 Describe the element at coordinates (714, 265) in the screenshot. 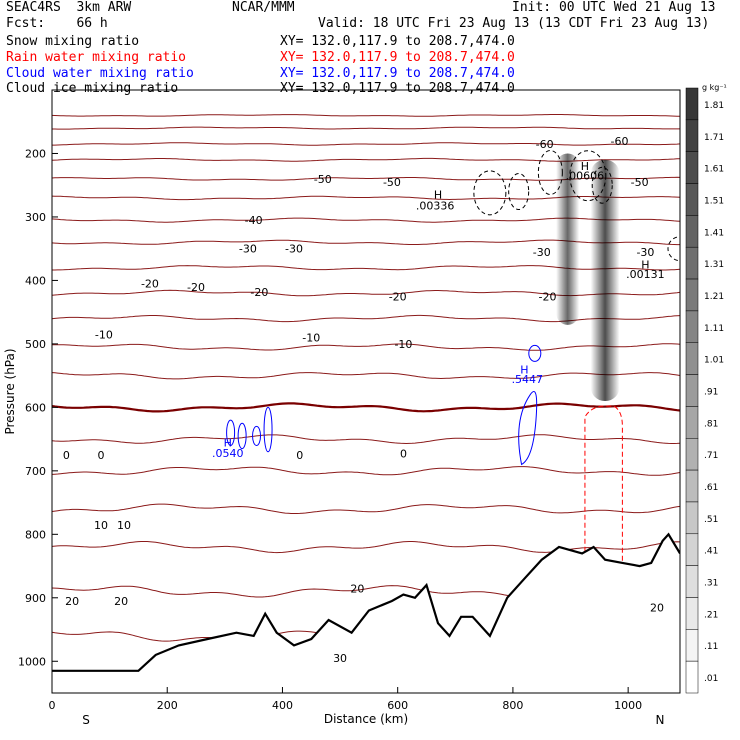

I see `colorbar-label: 1.31` at that location.